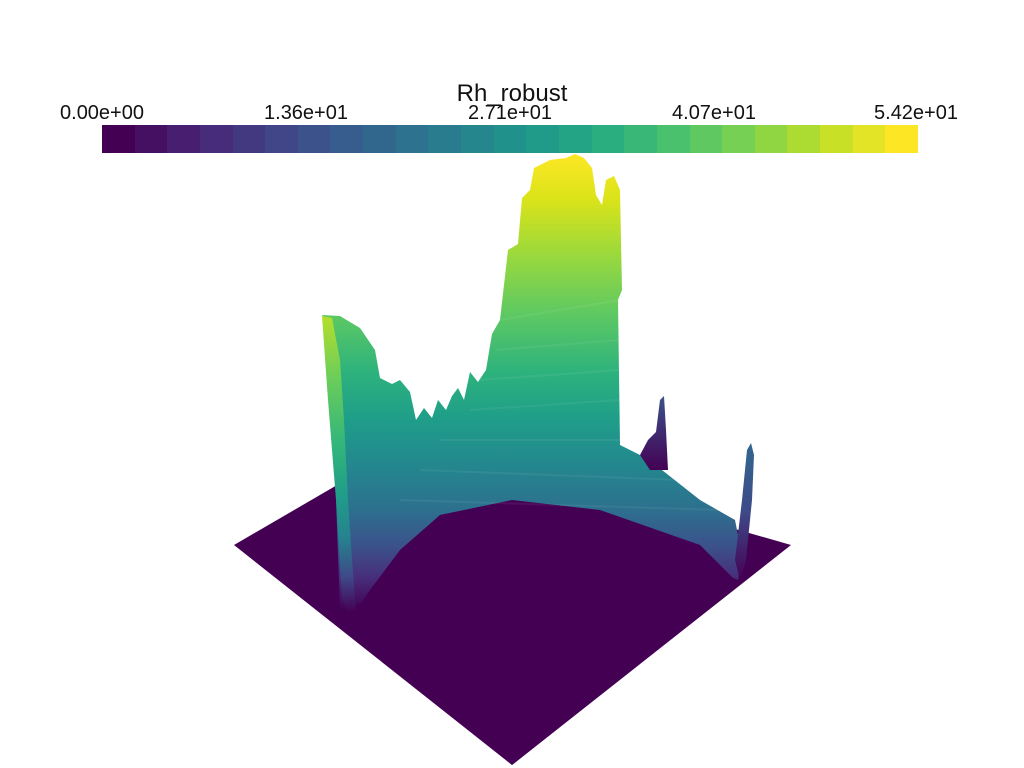 The width and height of the screenshot is (1024, 768). I want to click on scalar-bar-tick-label: 2.71e+01, so click(510, 113).